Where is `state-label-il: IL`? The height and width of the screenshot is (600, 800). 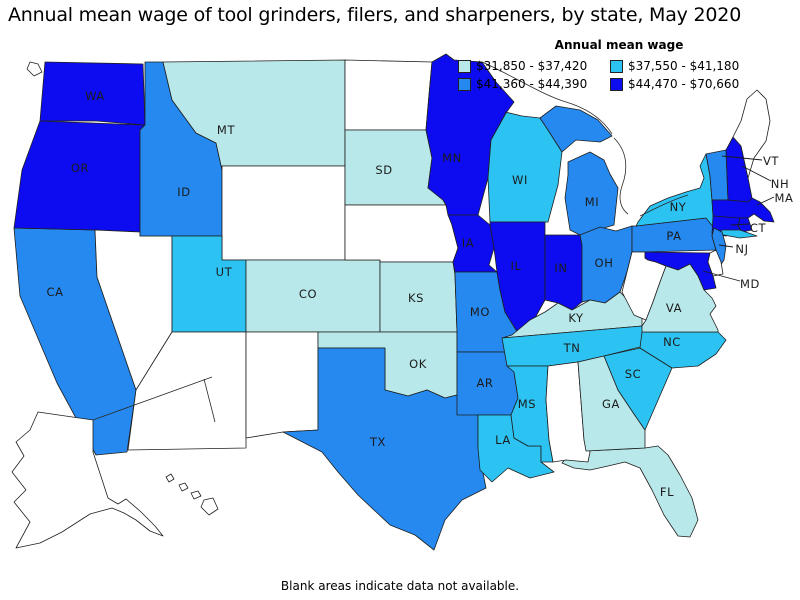
state-label-il: IL is located at coordinates (516, 266).